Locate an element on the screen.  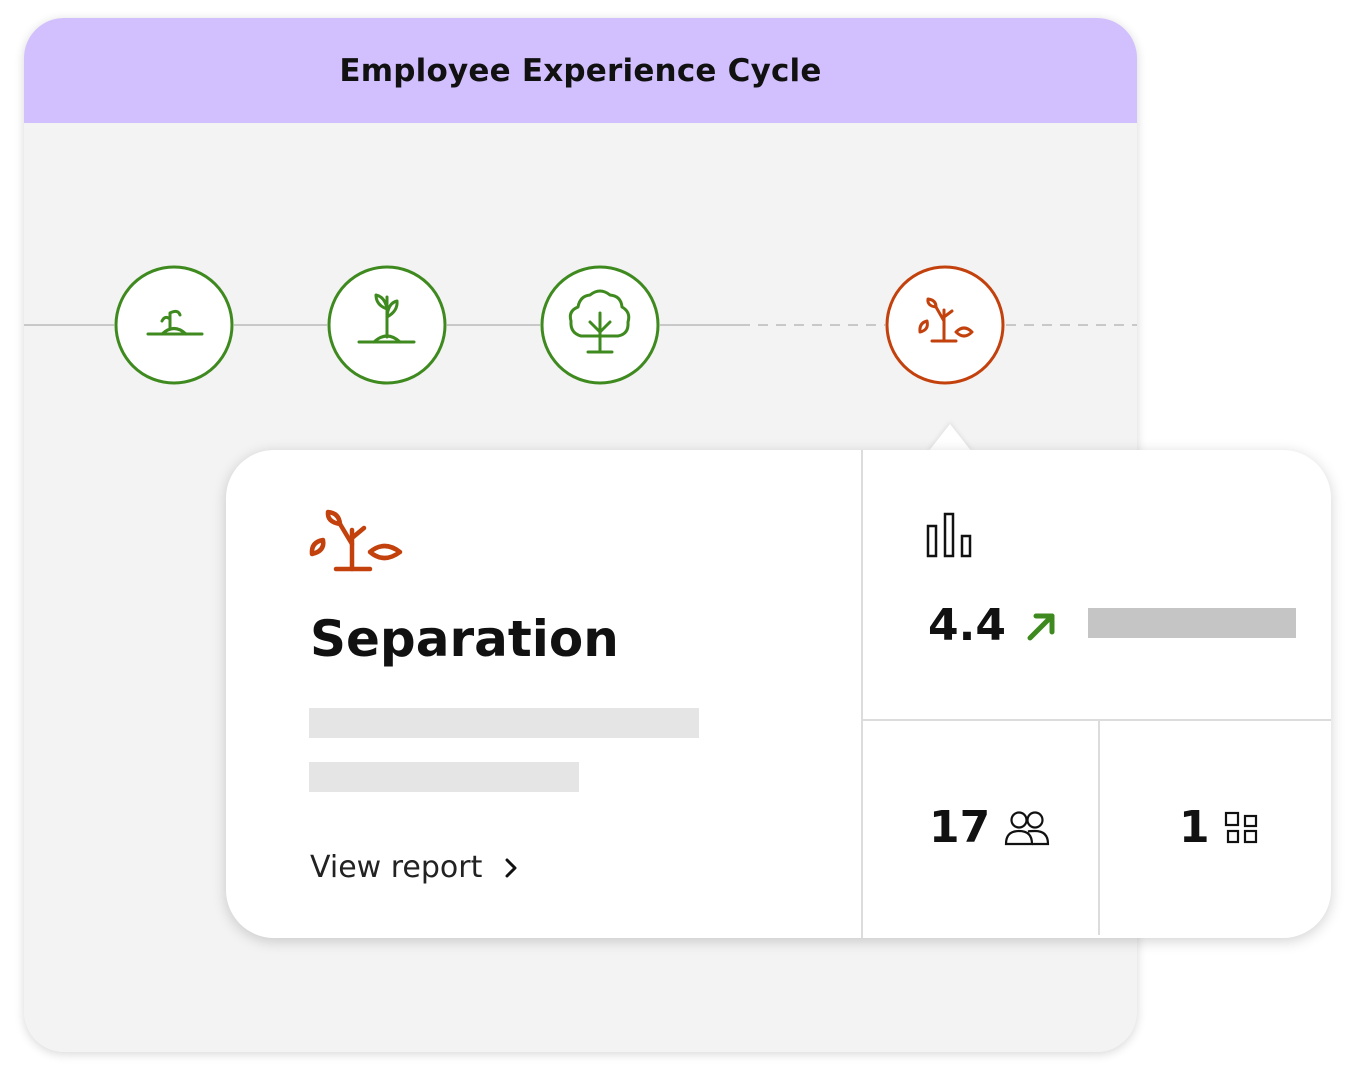
respondents-stat: 17 is located at coordinates (989, 827).